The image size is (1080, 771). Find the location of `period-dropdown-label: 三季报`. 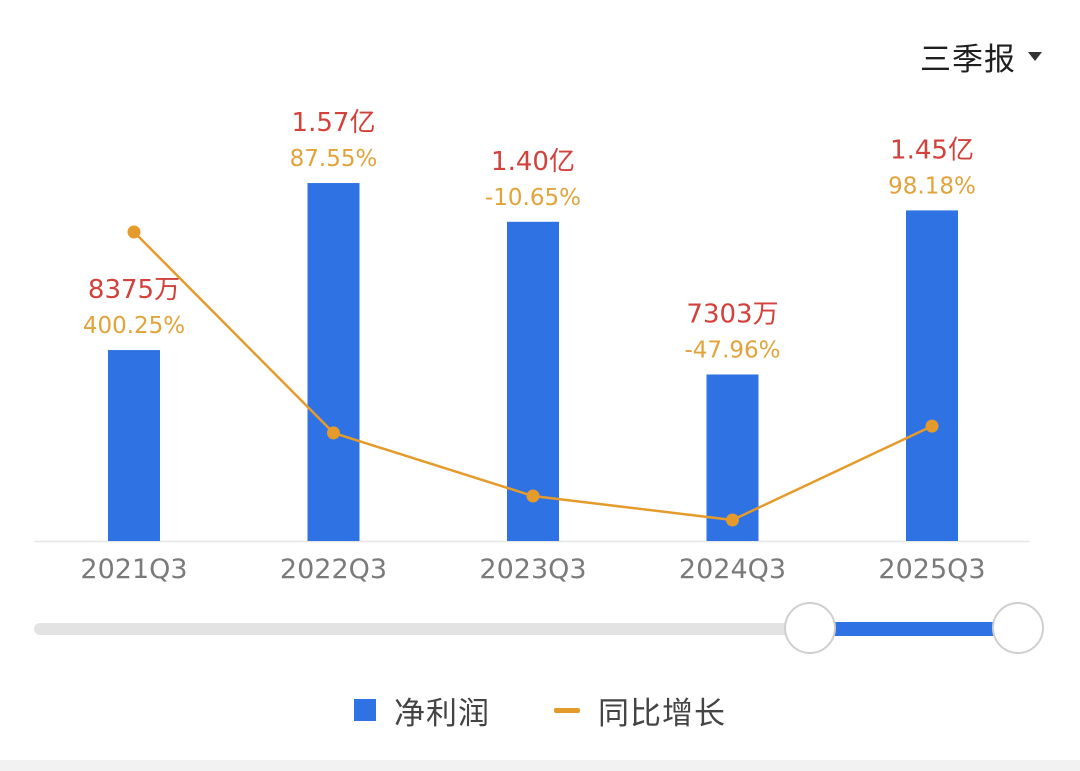

period-dropdown-label: 三季报 is located at coordinates (968, 59).